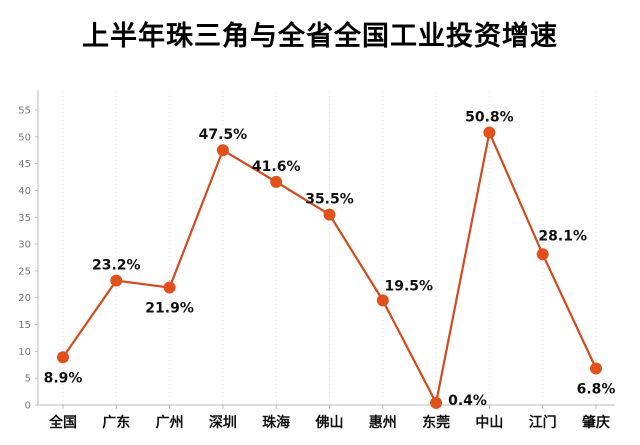 The height and width of the screenshot is (445, 640). What do you see at coordinates (116, 422) in the screenshot?
I see `x-tick-label: 广东` at bounding box center [116, 422].